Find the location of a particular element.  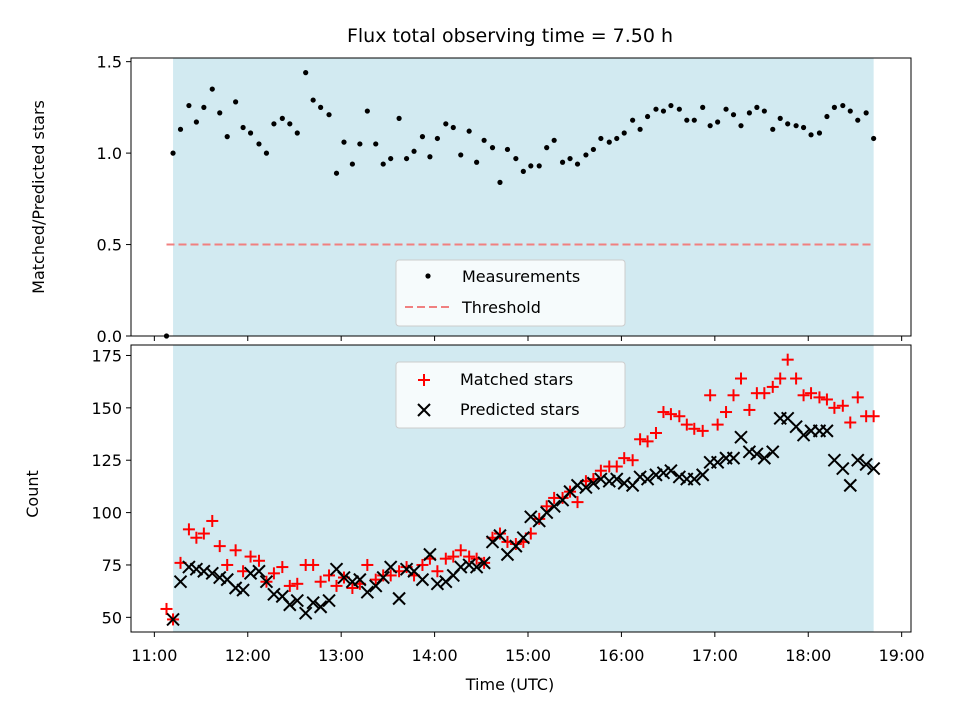

x-tick-label: 13:00 is located at coordinates (341, 655).